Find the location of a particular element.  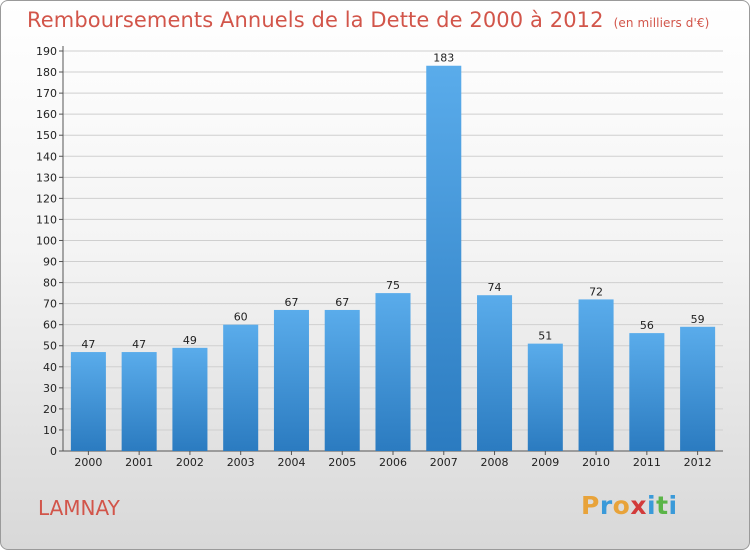

commune-name: LAMNAY is located at coordinates (79, 508).